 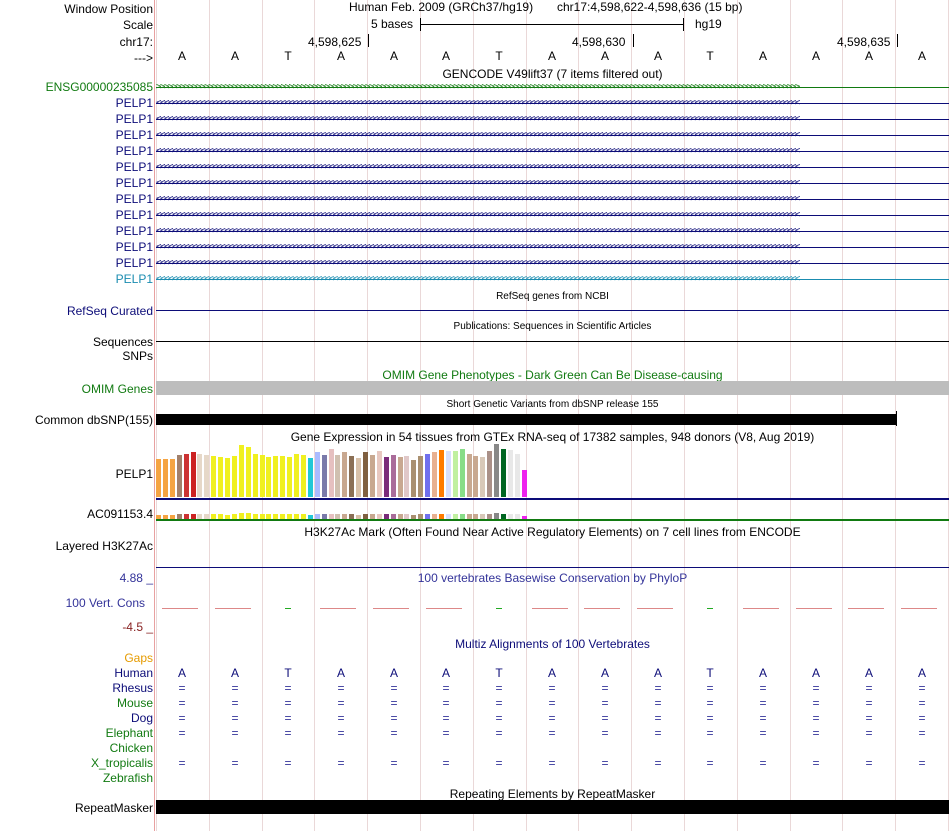 What do you see at coordinates (105, 603) in the screenshot?
I see `phylop-label: 100 Vert. Cons` at bounding box center [105, 603].